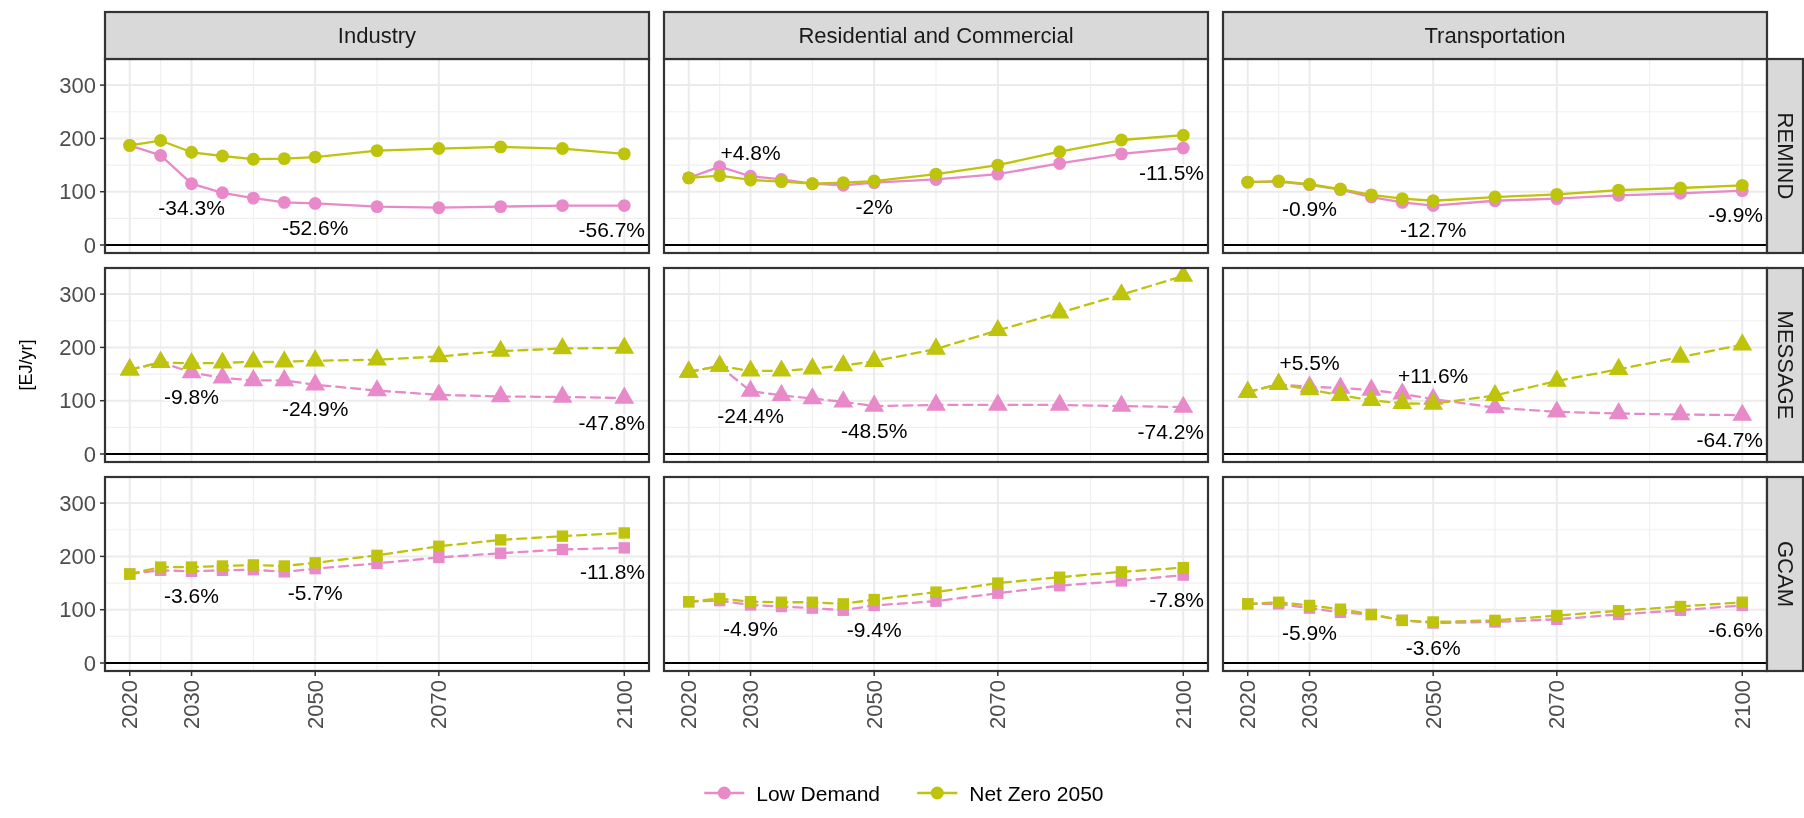 The image size is (1804, 818). What do you see at coordinates (818, 793) in the screenshot?
I see `legend-label: Low Demand` at bounding box center [818, 793].